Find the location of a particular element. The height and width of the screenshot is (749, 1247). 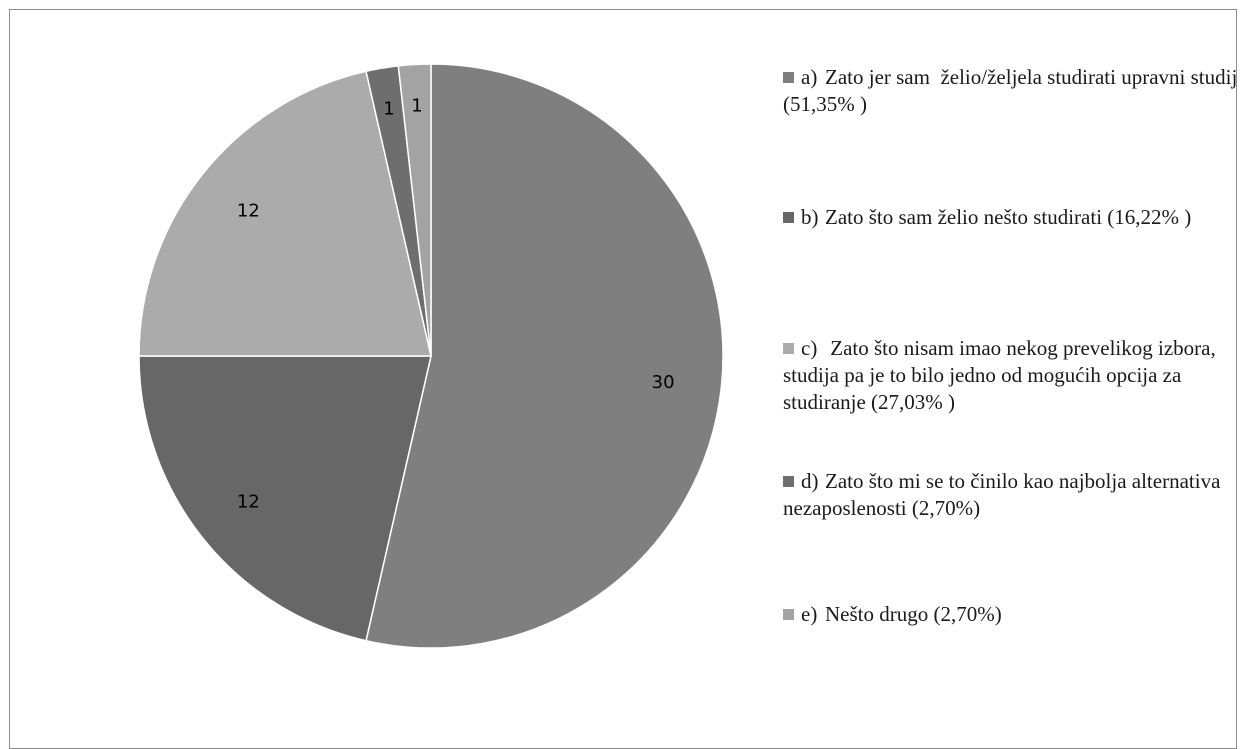

data-label-d: 1 is located at coordinates (388, 108).